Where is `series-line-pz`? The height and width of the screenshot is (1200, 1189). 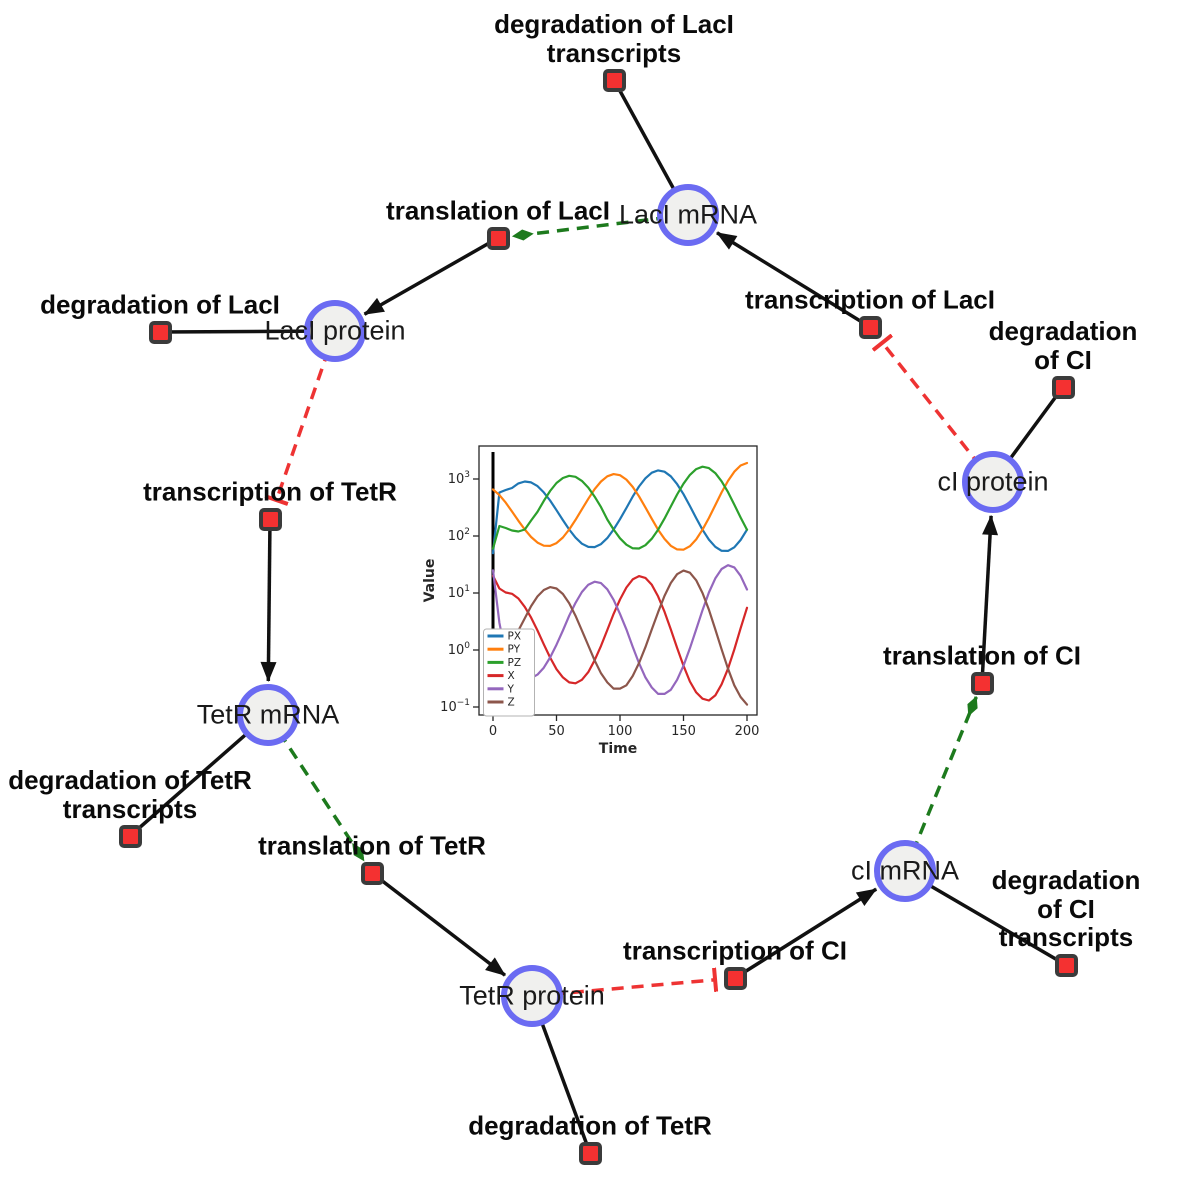
series-line-pz is located at coordinates (620, 507).